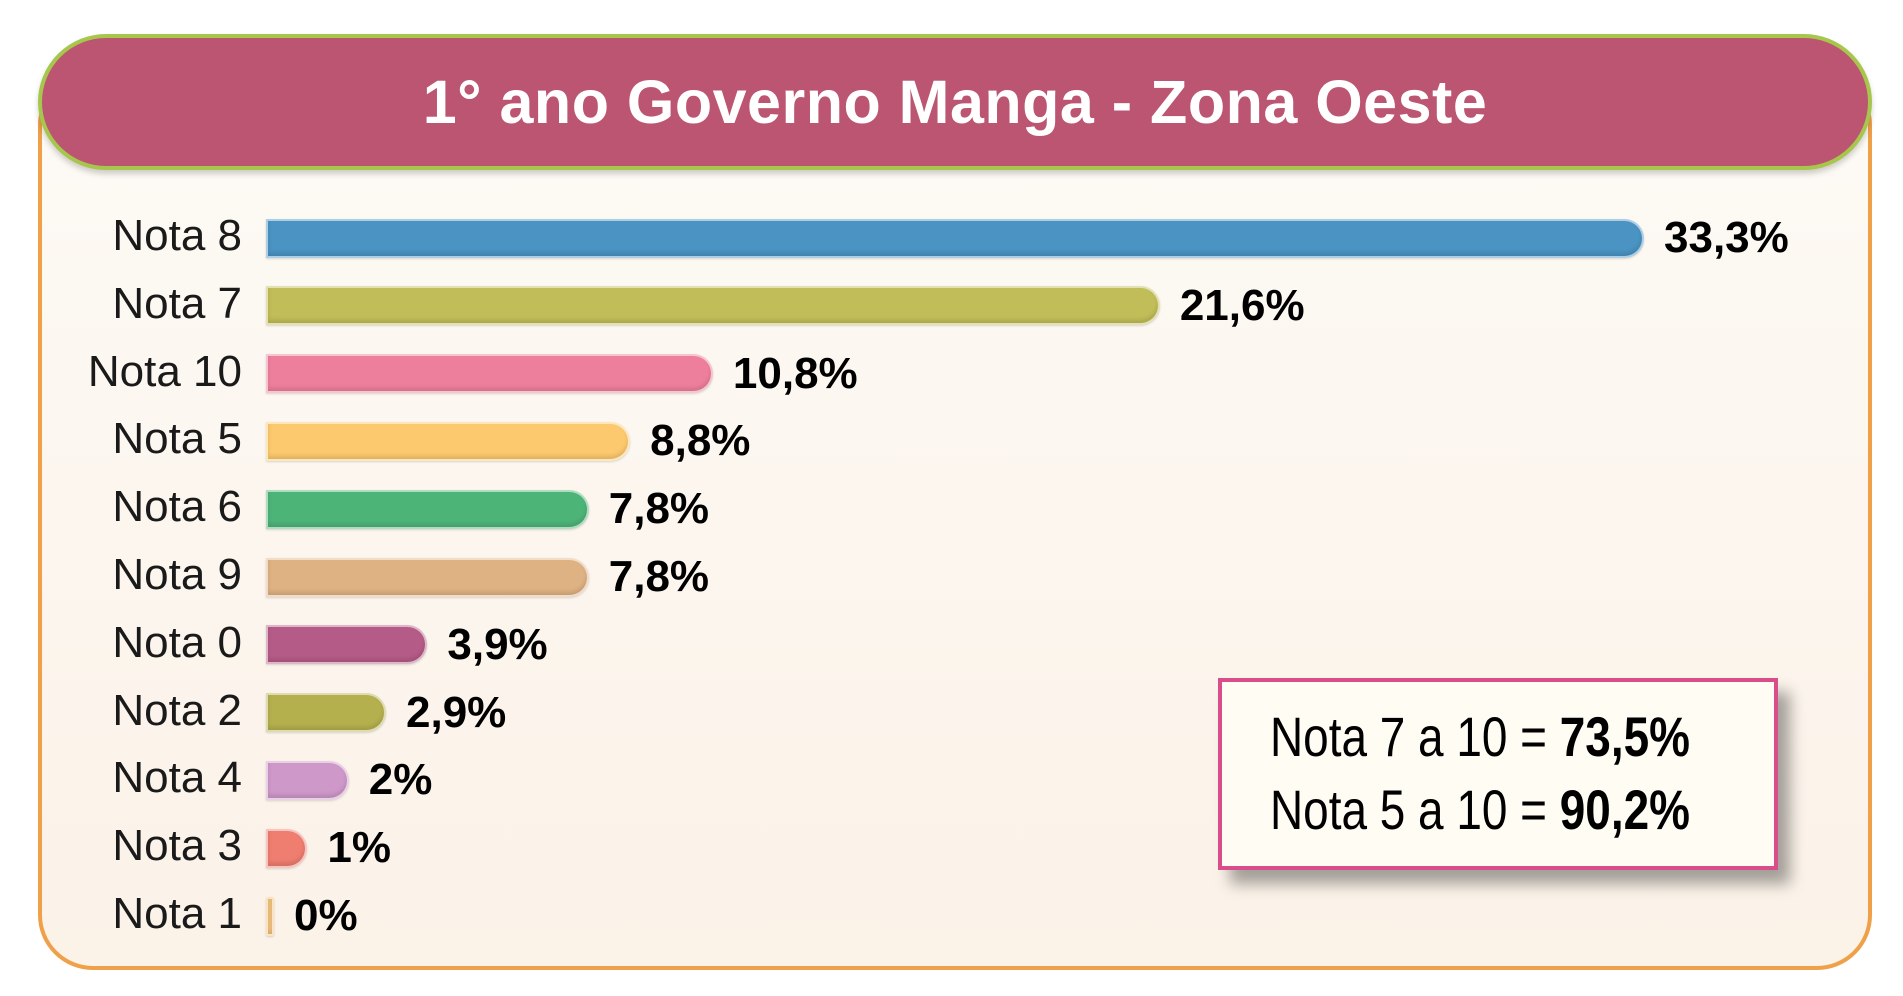 The image size is (1903, 996). I want to click on category-label: Nota 4, so click(177, 778).